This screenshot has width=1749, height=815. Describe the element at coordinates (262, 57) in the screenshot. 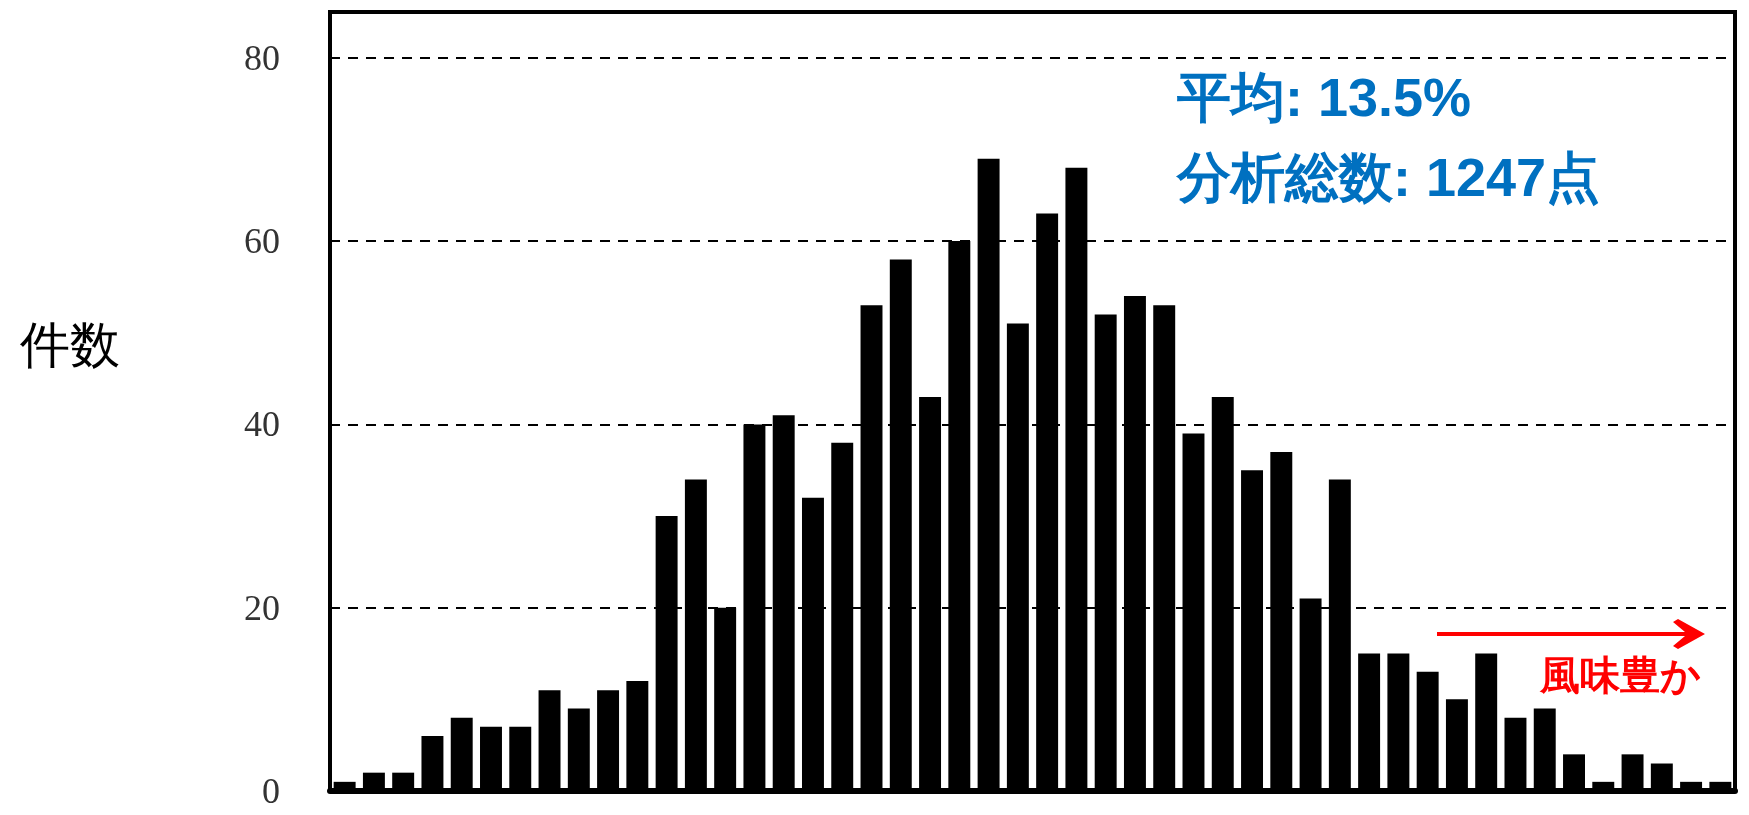

I see `y-tick-label: 80` at that location.